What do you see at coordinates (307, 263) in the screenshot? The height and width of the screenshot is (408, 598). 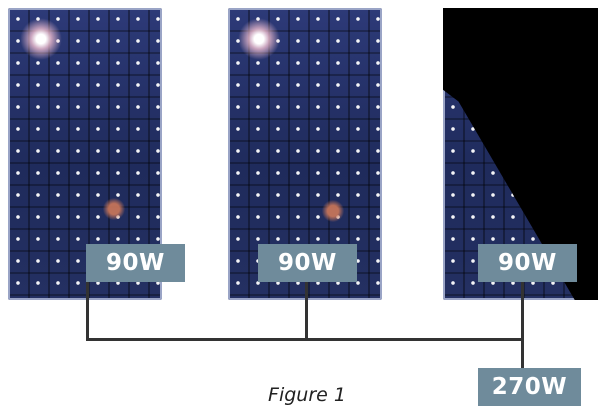 I see `panel-2-power-label: 90W` at bounding box center [307, 263].